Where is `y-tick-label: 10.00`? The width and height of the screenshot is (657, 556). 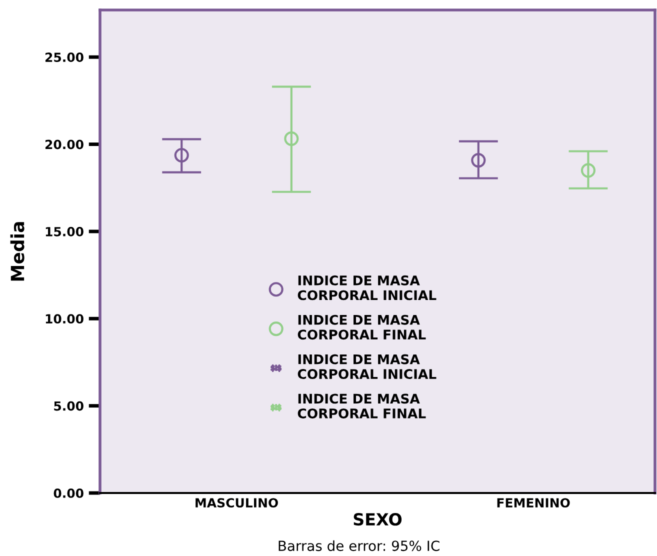
y-tick-label: 10.00 is located at coordinates (65, 319).